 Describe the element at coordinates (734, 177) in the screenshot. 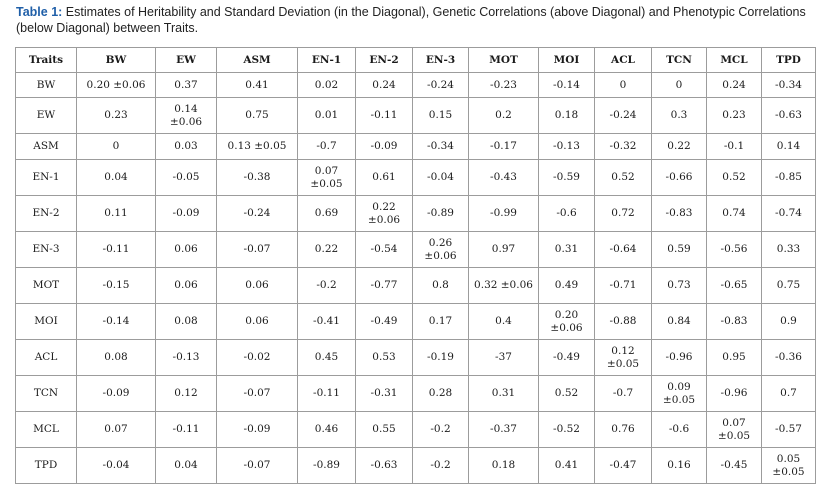

I see `table-cell: 0.52` at that location.